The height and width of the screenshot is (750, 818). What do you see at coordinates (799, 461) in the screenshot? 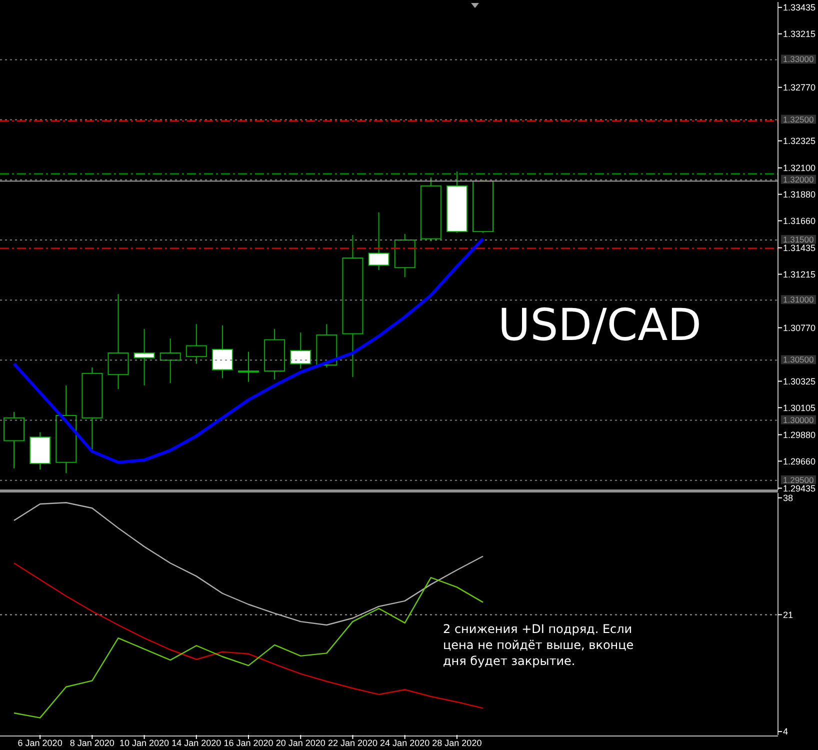
I see `y-tick-label: 1.29660` at bounding box center [799, 461].